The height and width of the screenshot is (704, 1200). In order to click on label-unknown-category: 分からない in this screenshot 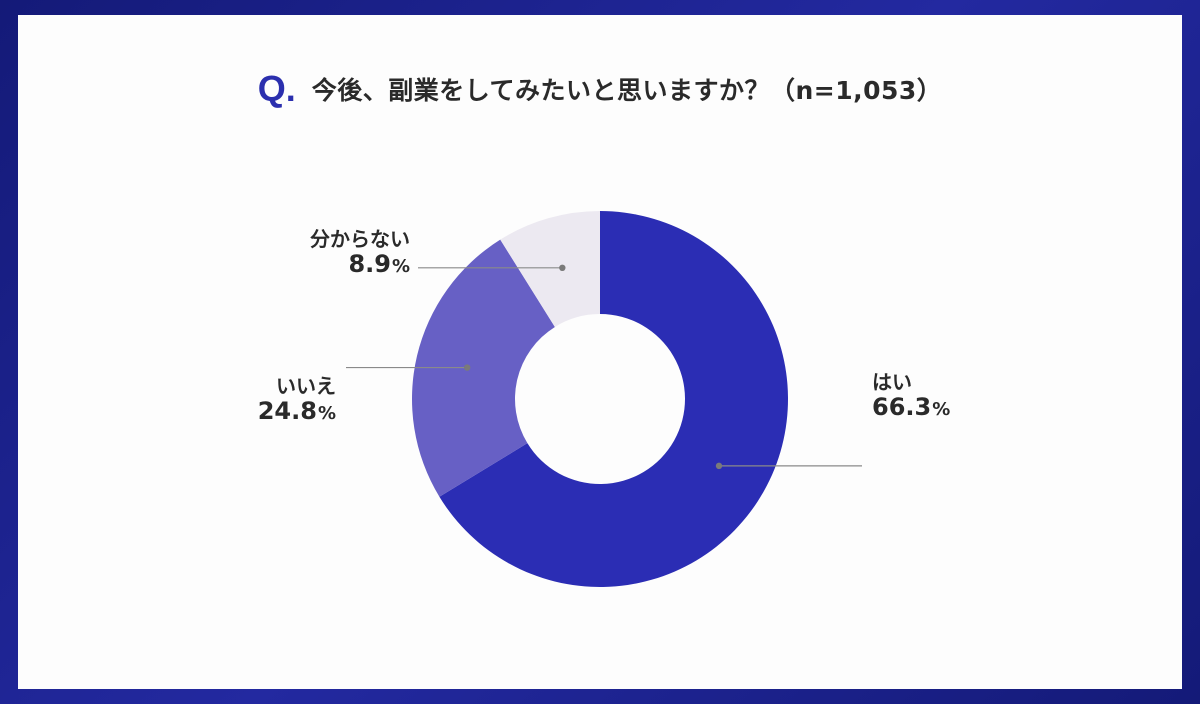, I will do `click(360, 239)`.